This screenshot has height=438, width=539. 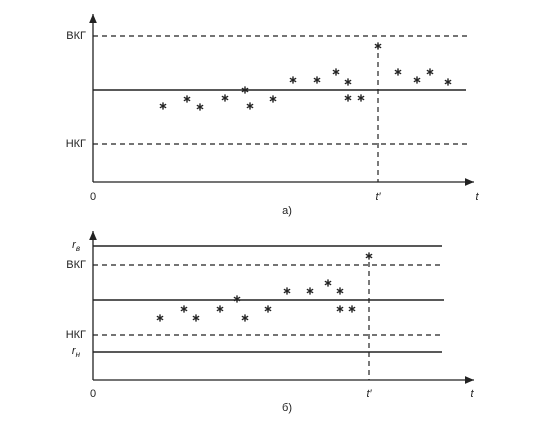 I want to click on subscript: н, so click(x=78, y=354).